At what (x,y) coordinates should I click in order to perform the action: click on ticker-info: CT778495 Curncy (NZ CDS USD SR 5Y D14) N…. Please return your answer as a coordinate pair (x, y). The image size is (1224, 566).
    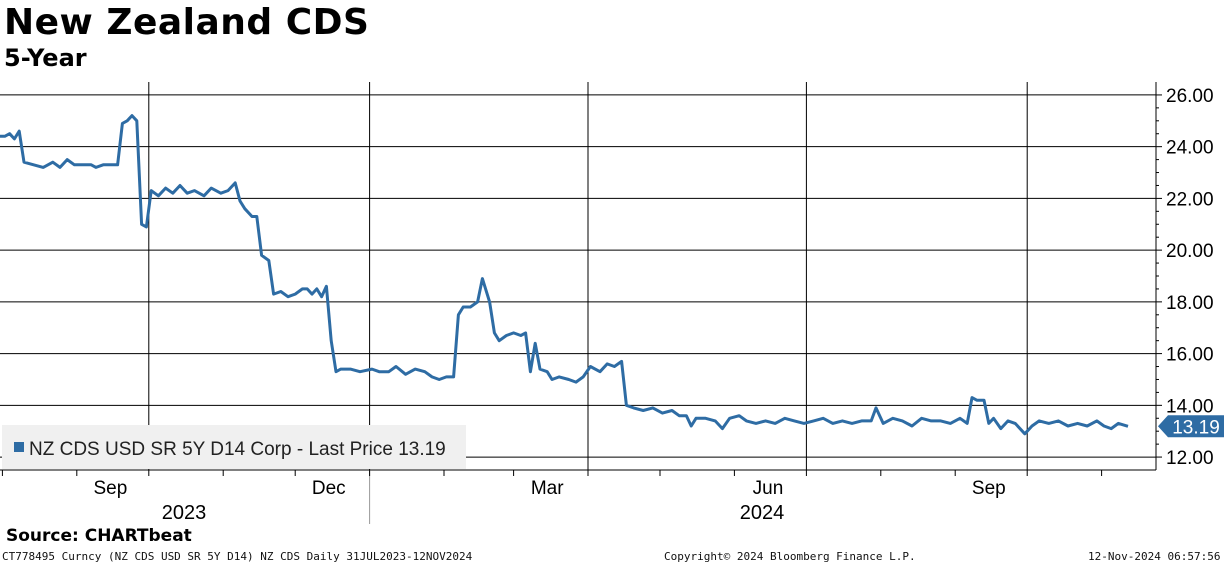
    Looking at the image, I should click on (237, 556).